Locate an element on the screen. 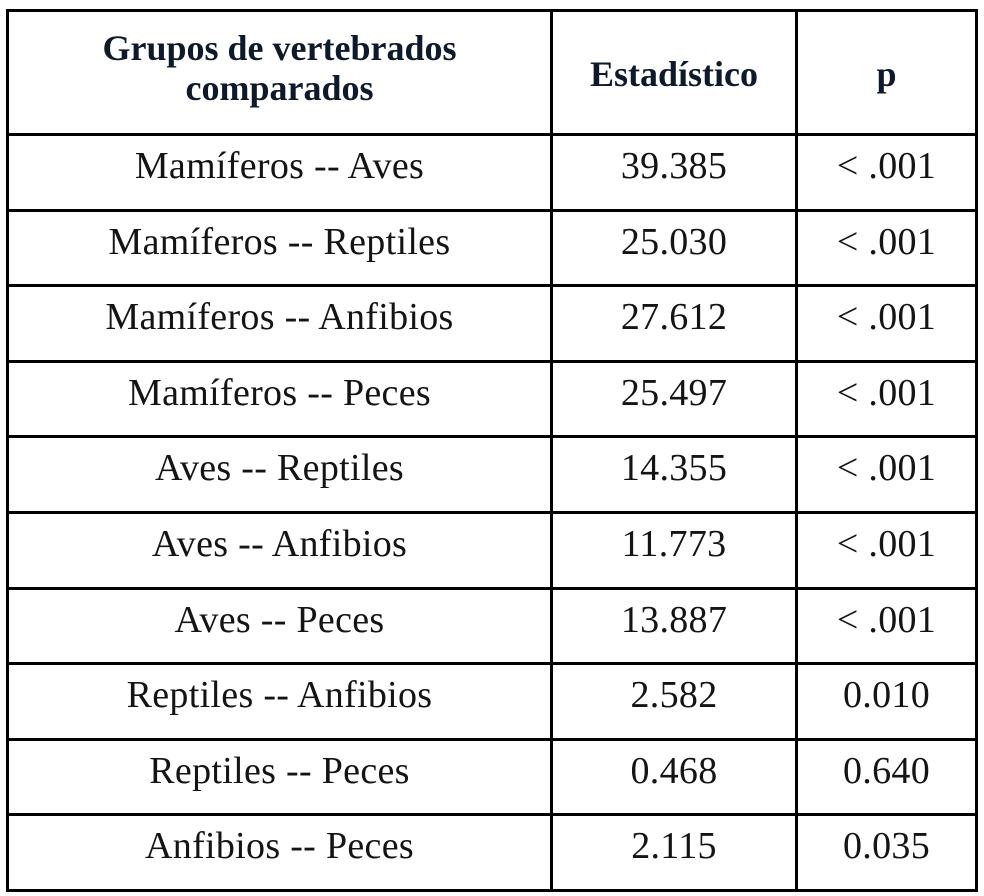  header-p-value: p is located at coordinates (886, 72).